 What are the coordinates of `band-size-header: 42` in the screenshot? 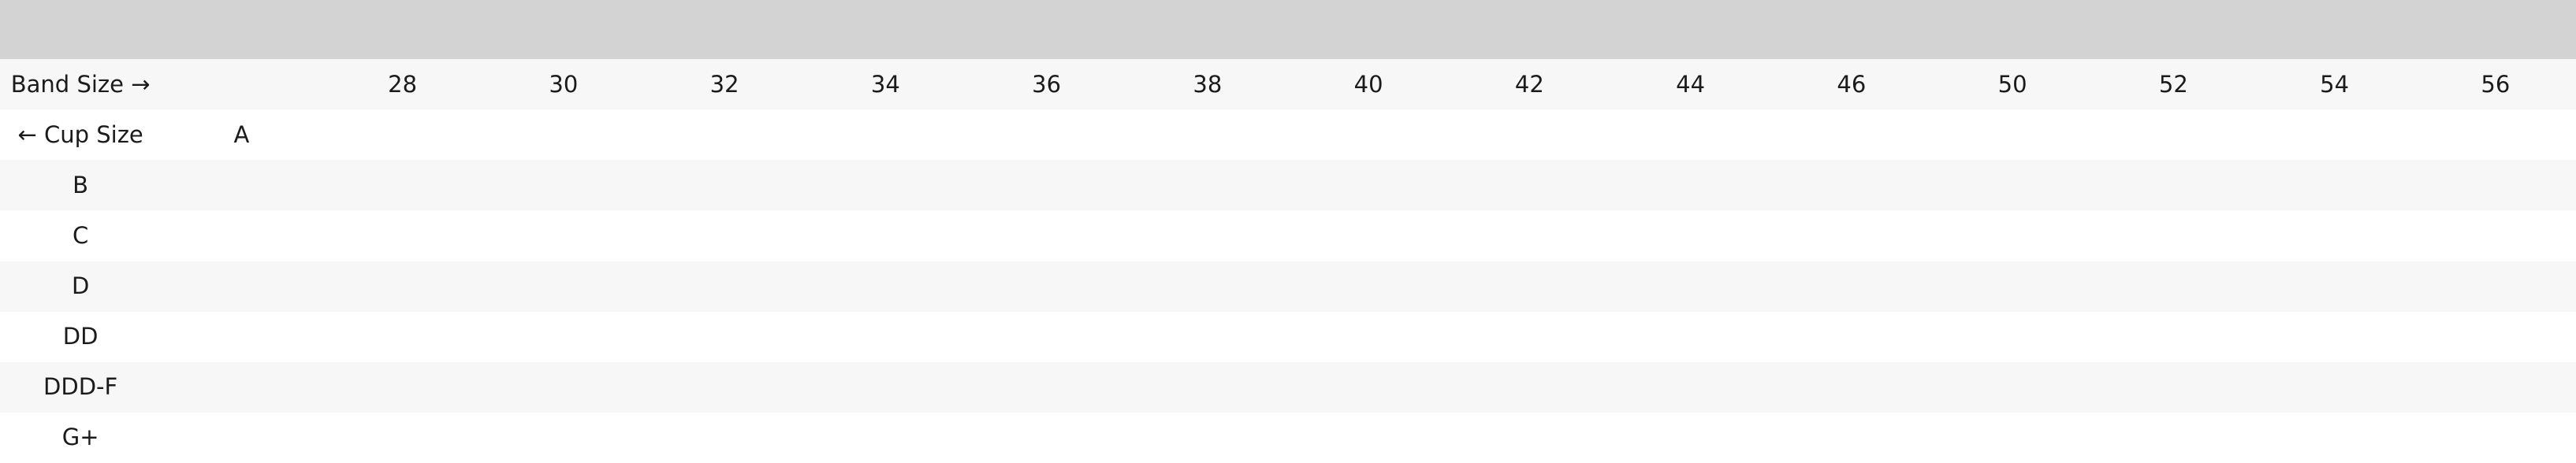 It's located at (1529, 84).